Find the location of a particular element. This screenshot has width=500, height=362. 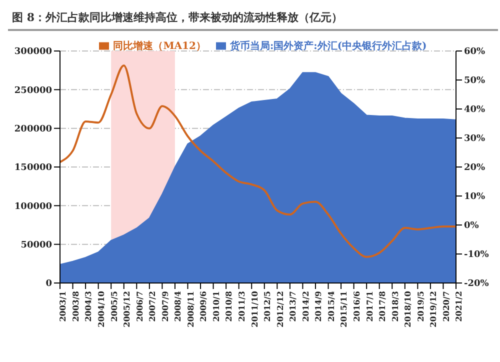

y-tick-label: 50000 is located at coordinates (36, 245).